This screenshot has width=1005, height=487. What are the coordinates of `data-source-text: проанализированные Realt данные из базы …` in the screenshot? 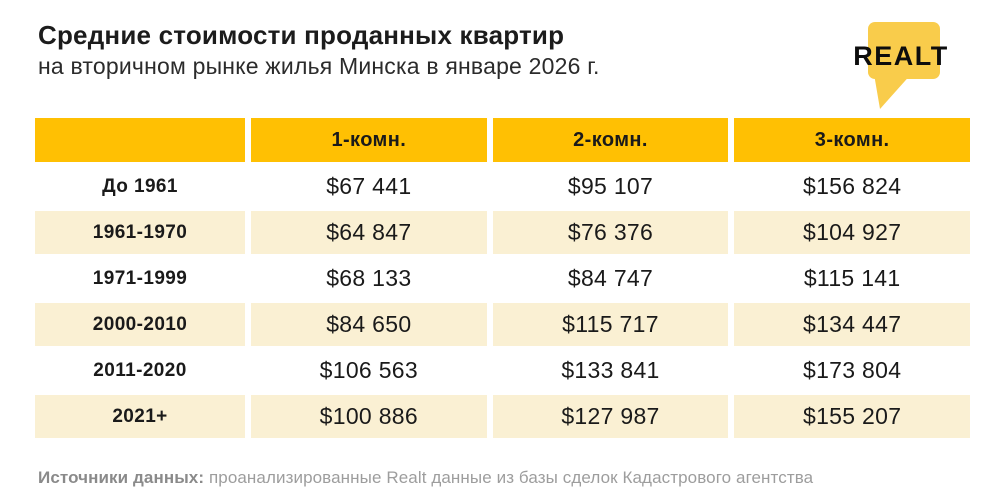 It's located at (511, 477).